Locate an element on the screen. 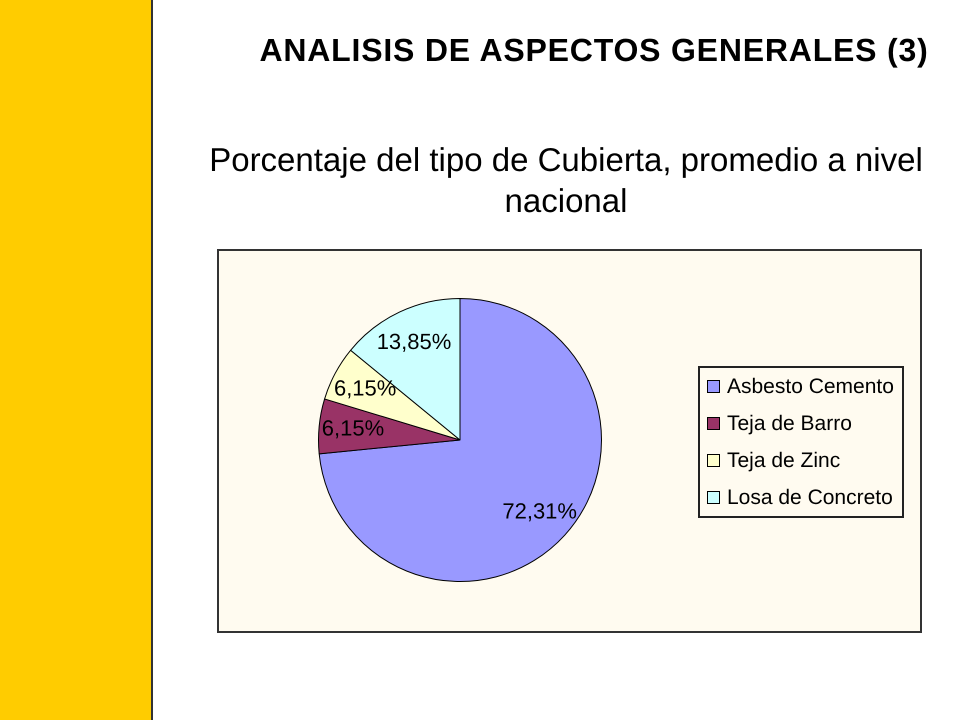  chart-title: ANALISIS DE ASPECTOS GENERALES (3) is located at coordinates (594, 50).